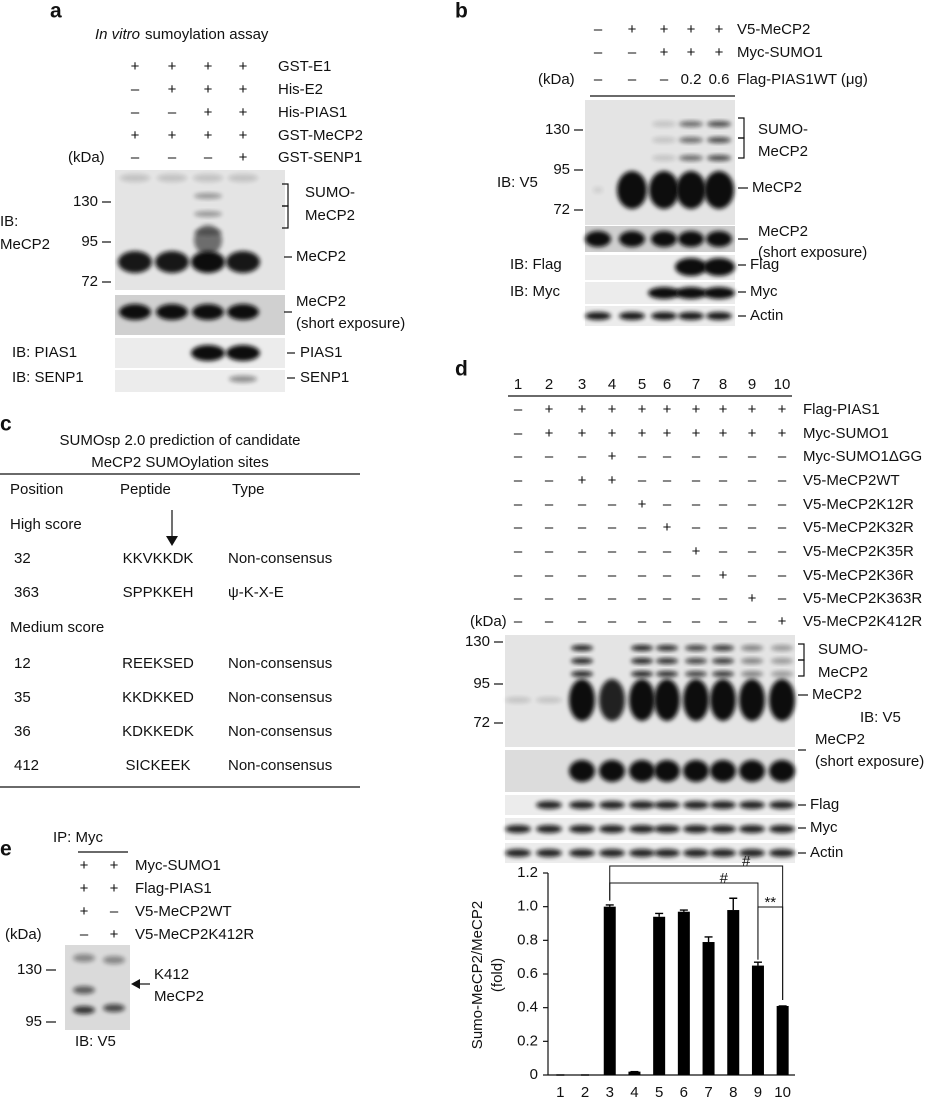 The image size is (946, 1102). What do you see at coordinates (764, 291) in the screenshot?
I see `side-label: Myc` at bounding box center [764, 291].